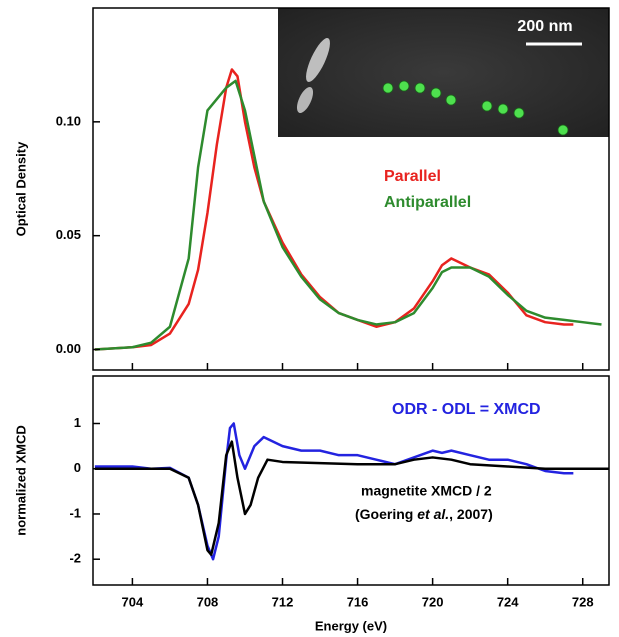 The height and width of the screenshot is (637, 619). Describe the element at coordinates (433, 514) in the screenshot. I see `annotation-part: et al.` at that location.